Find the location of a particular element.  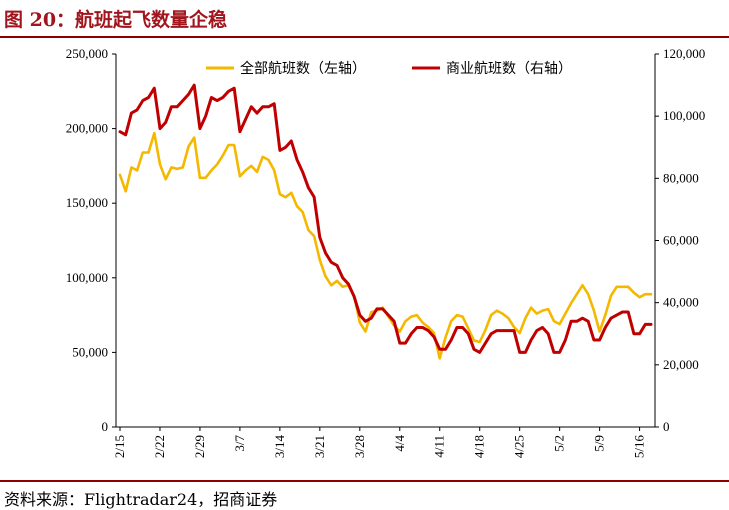

right-axis-tick-label: 20,000 is located at coordinates (681, 364).